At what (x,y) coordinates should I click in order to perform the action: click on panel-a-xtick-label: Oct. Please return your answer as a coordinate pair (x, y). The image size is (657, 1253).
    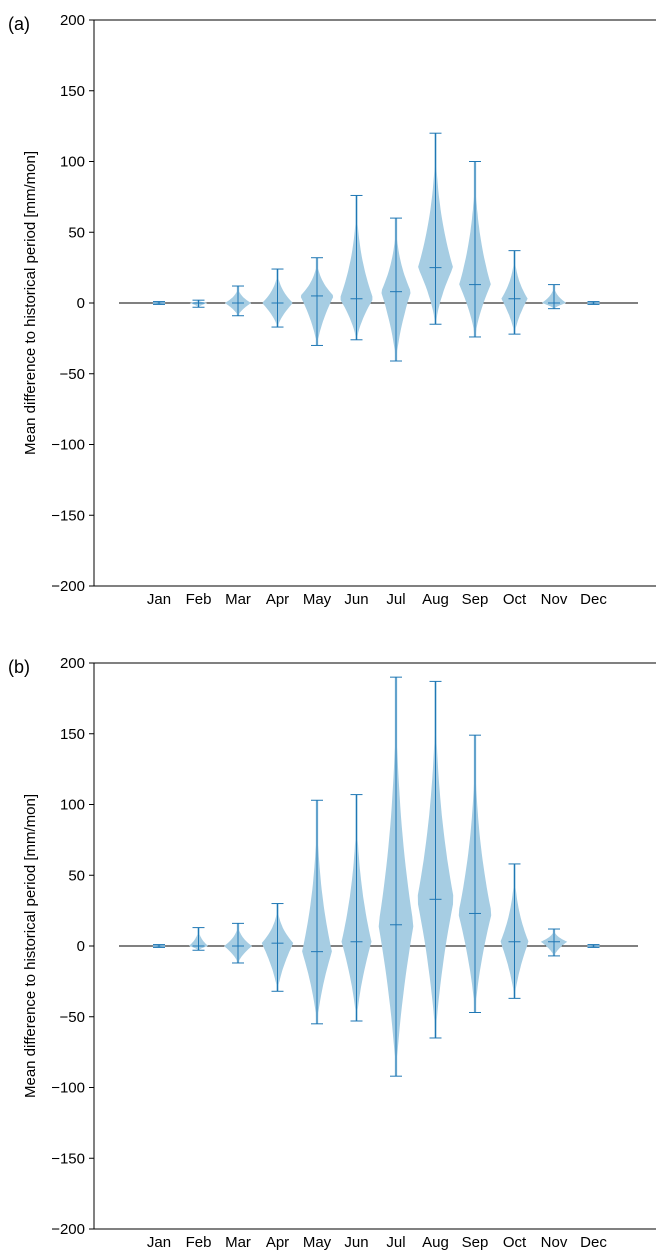
    Looking at the image, I should click on (515, 599).